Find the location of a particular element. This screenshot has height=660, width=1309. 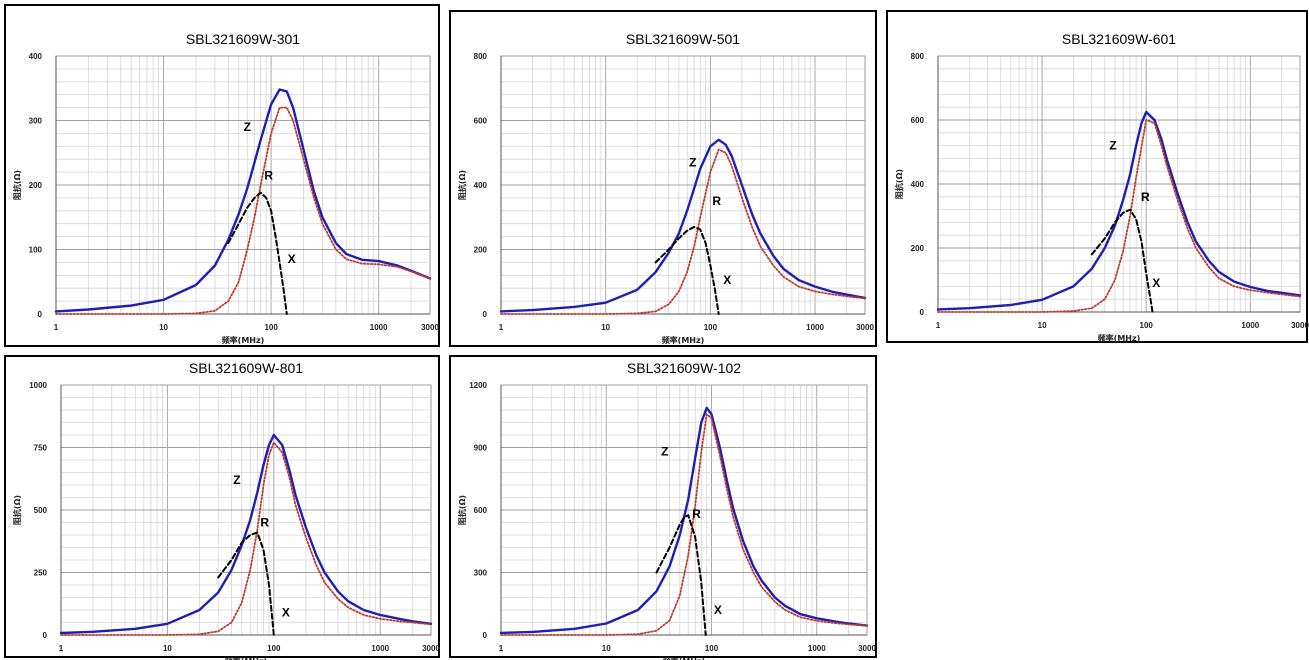

y-tick-label: 100 is located at coordinates (36, 250).